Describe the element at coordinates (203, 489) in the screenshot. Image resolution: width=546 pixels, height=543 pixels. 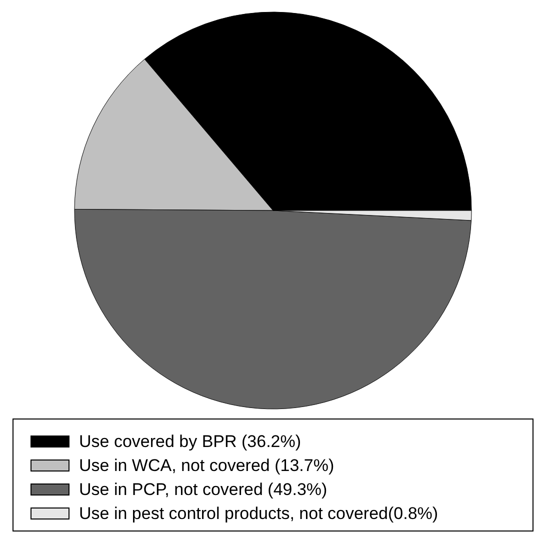
I see `legend-label: Use in PCP, not covered (49.3%)` at that location.